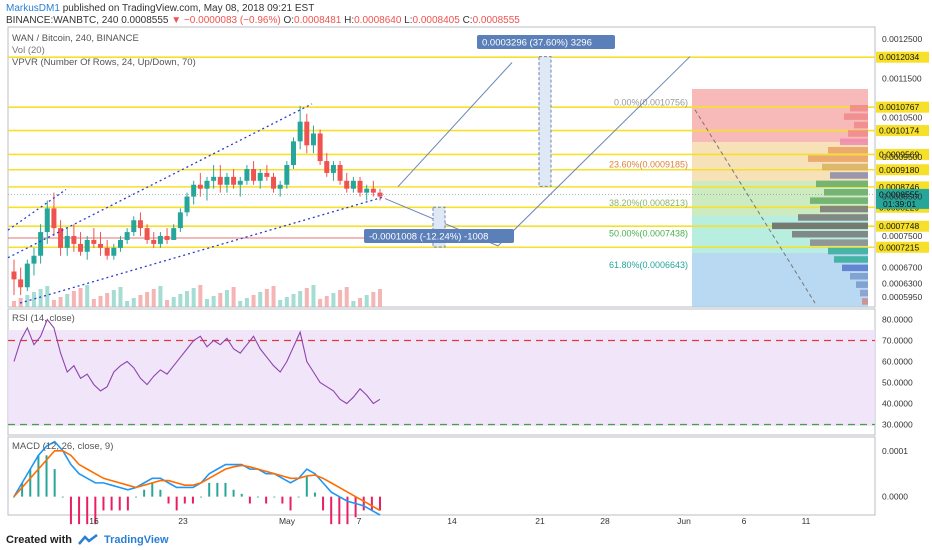  What do you see at coordinates (899, 226) in the screenshot?
I see `level-tag-label: 0.0007748` at bounding box center [899, 226].